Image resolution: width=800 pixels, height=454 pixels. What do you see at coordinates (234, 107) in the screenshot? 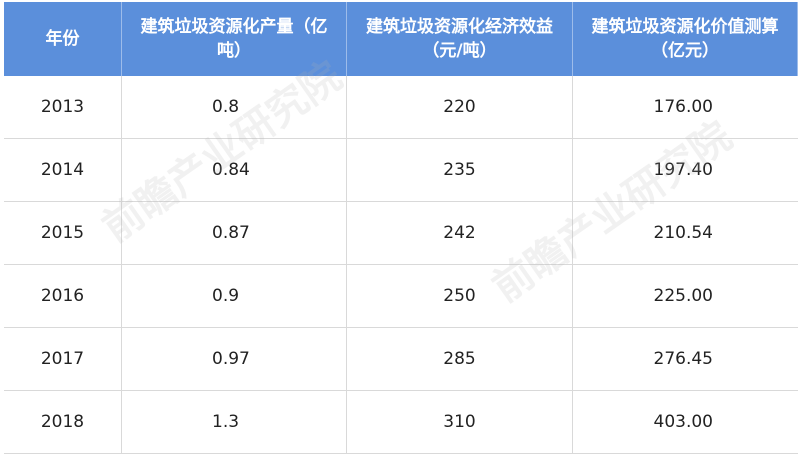
I see `cell-output: 0.8` at bounding box center [234, 107].